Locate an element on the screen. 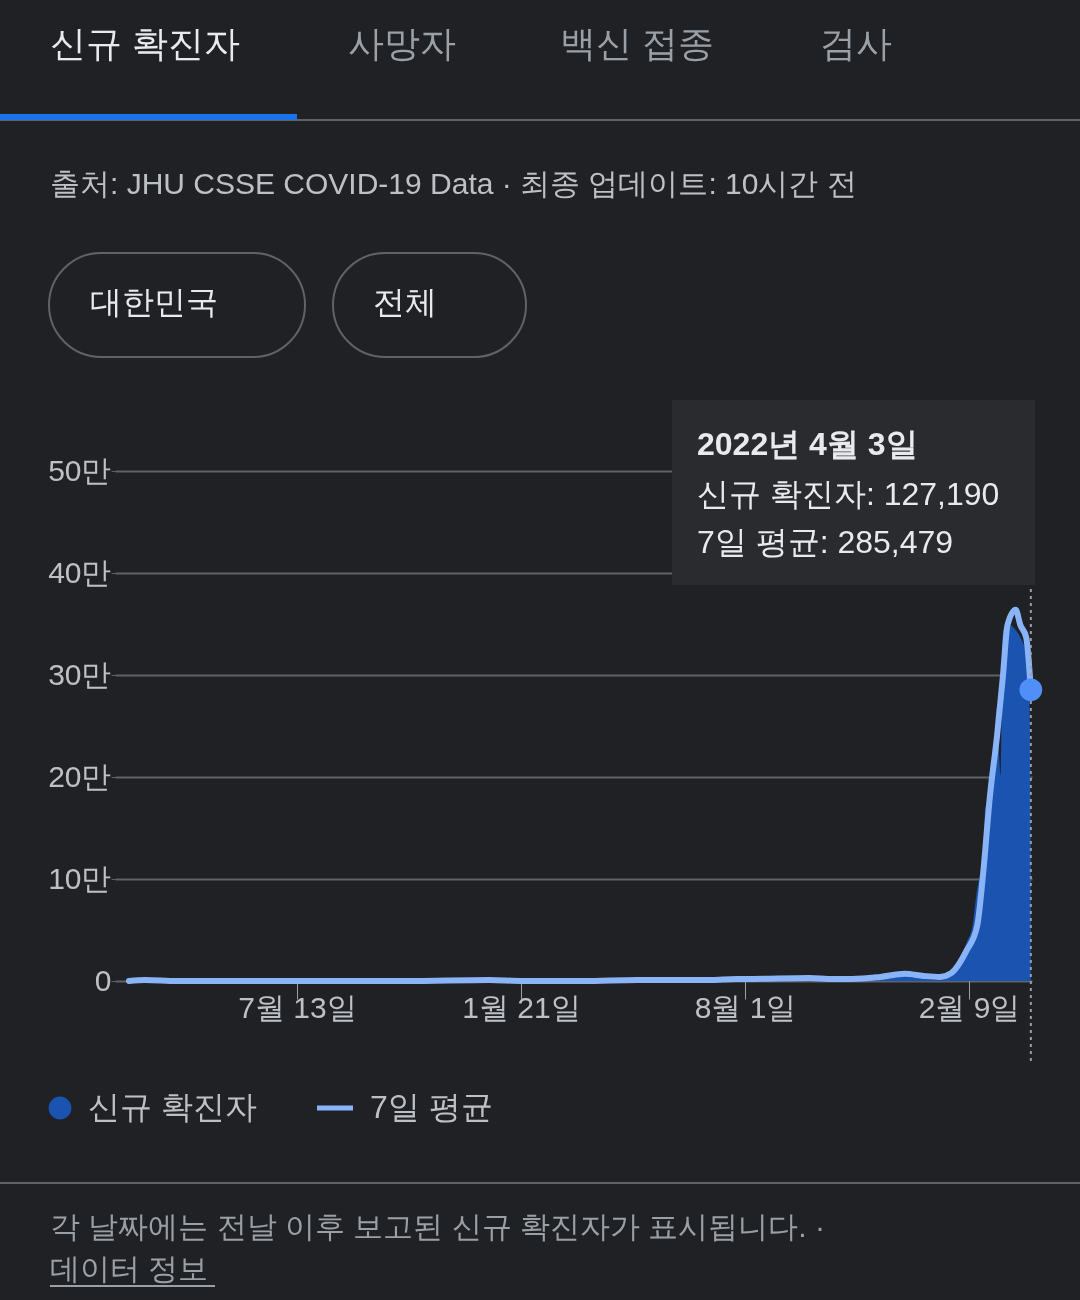  source-note: 출처: JHU CSSE COVID-19 Data · 최종 업데이트: 10시간 전 is located at coordinates (453, 183).